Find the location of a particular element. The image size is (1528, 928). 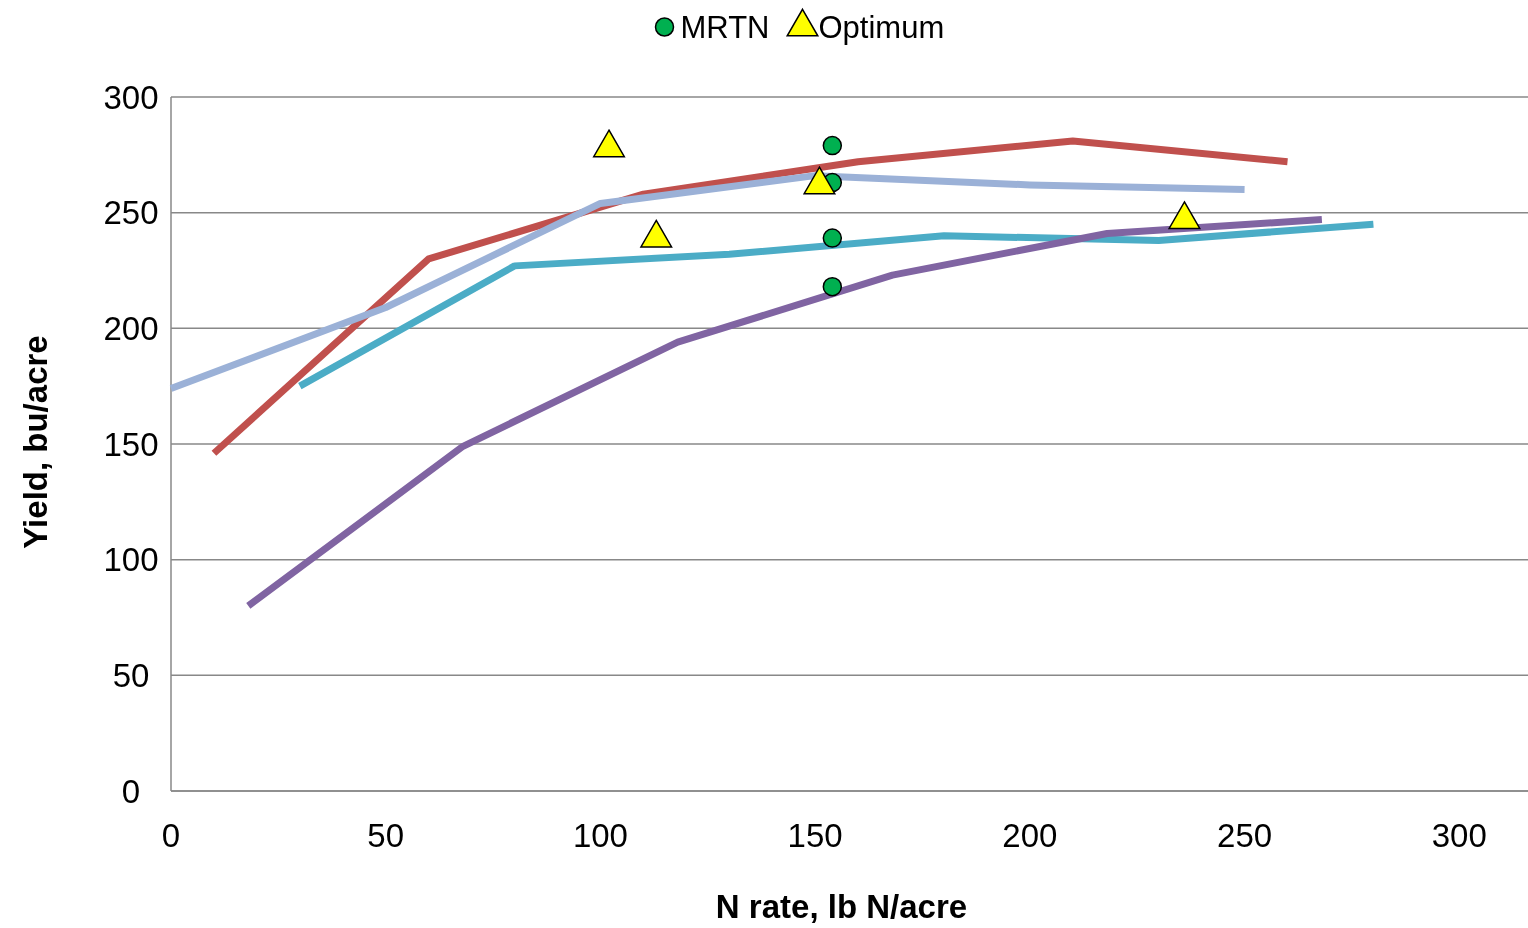

x-tick-label: 250 is located at coordinates (1245, 835).